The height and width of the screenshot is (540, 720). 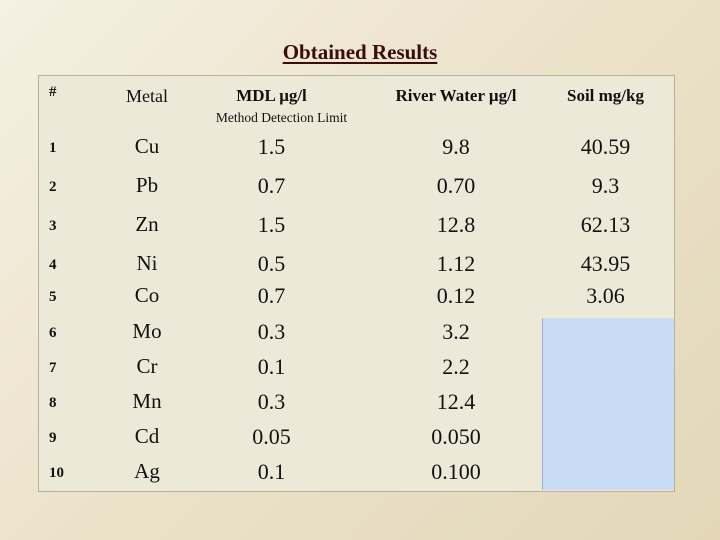 I want to click on row-index: 7, so click(x=53, y=368).